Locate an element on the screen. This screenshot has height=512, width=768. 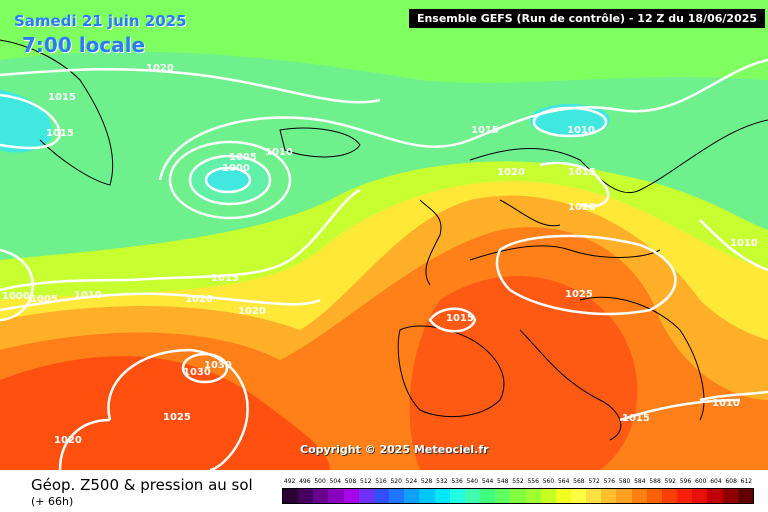
legend-value: 612 is located at coordinates (746, 481).